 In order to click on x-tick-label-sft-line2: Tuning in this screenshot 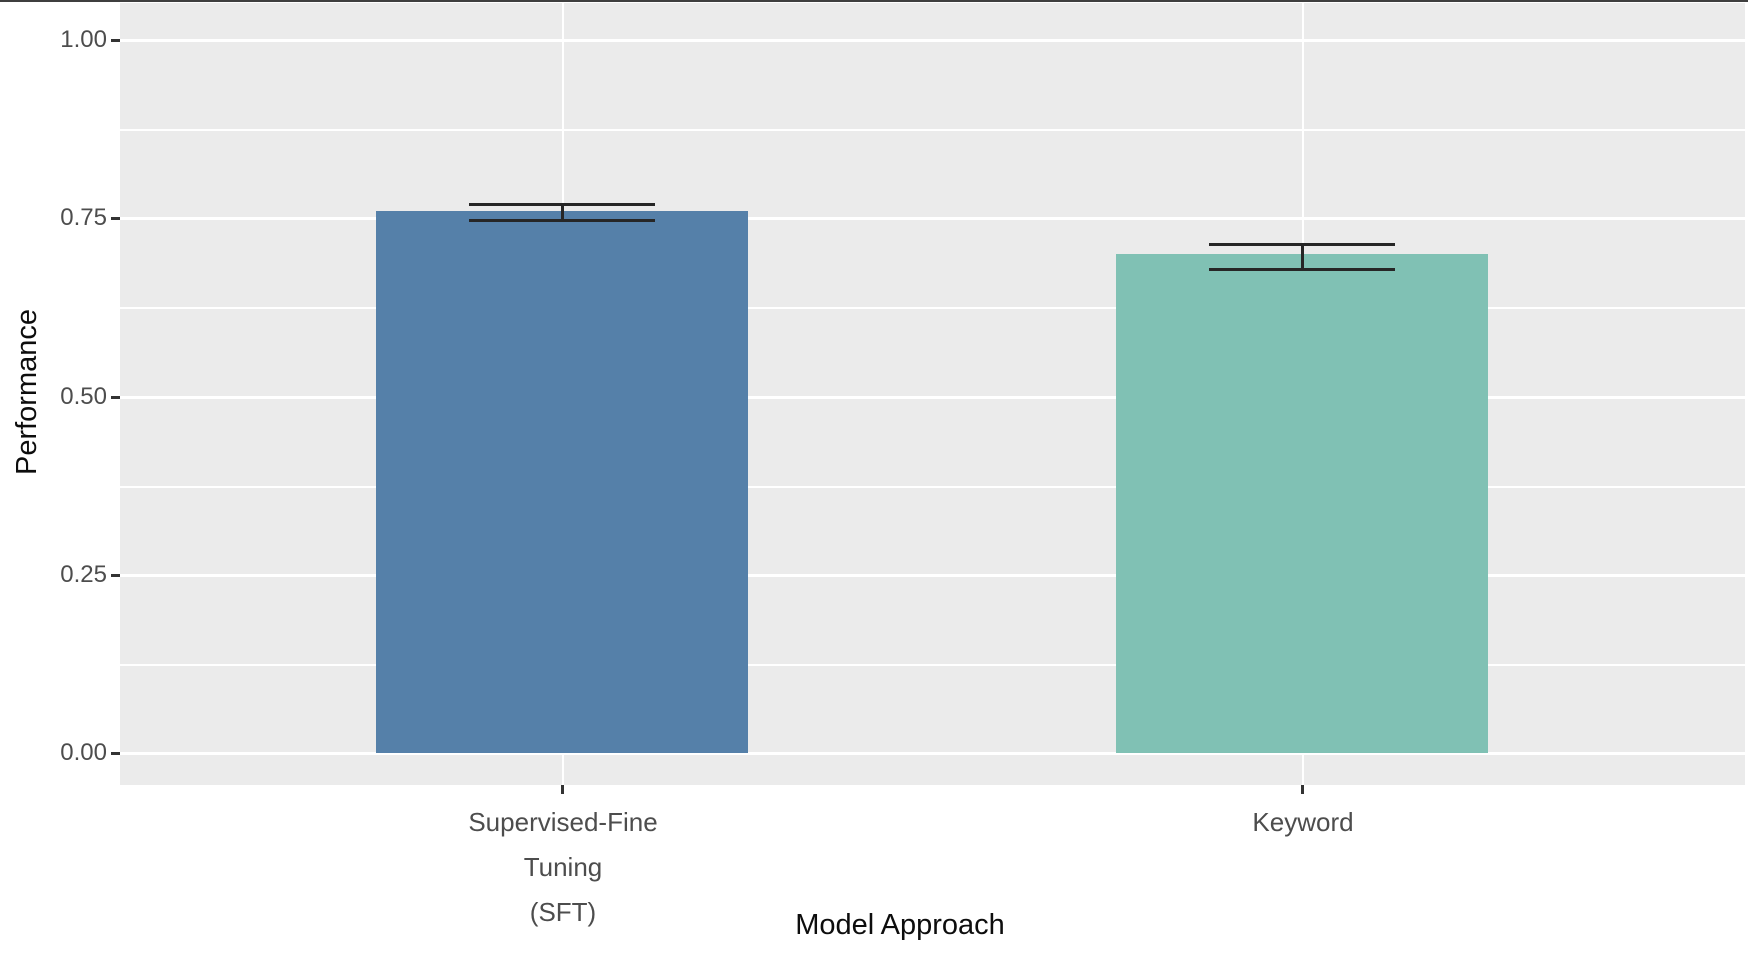, I will do `click(563, 867)`.